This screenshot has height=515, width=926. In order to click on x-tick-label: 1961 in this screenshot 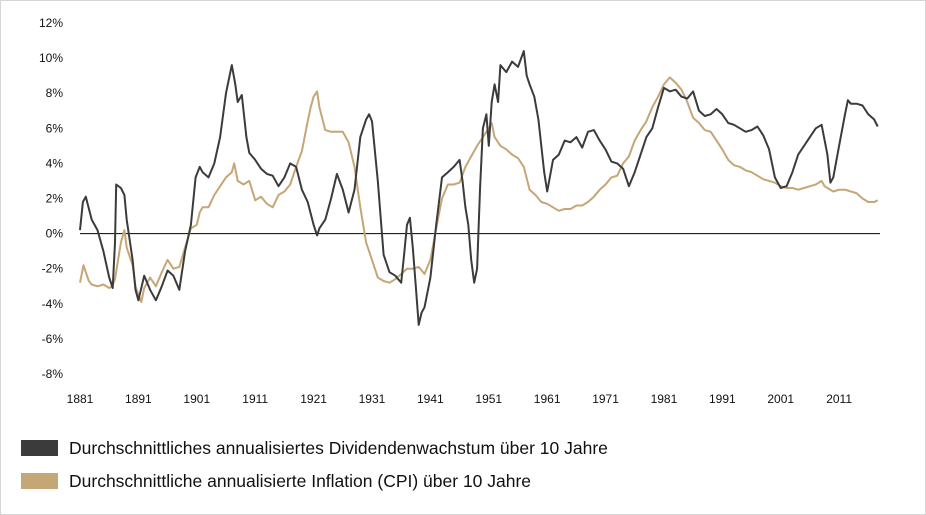, I will do `click(547, 399)`.